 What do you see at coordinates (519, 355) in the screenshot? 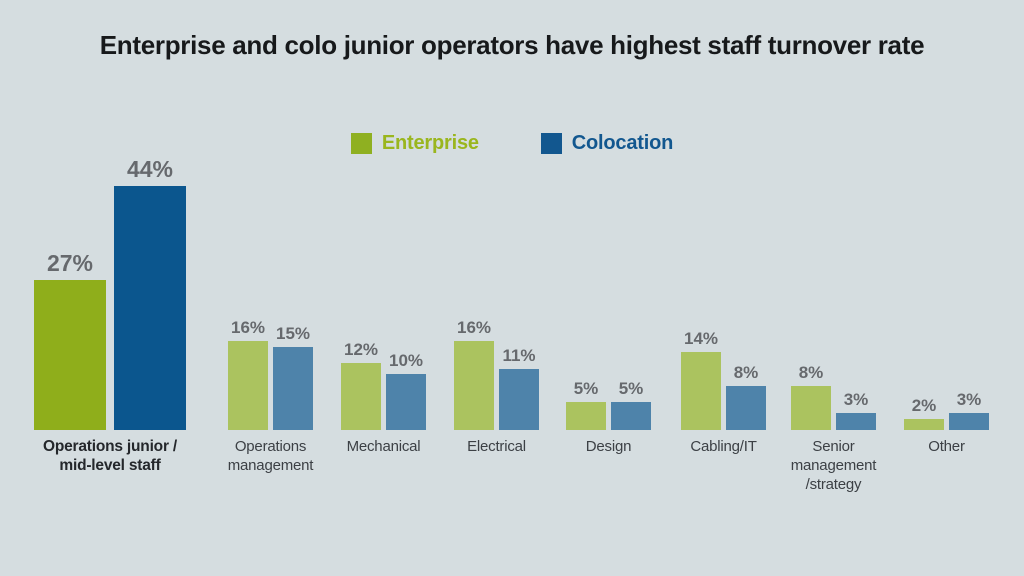
I see `value-label-colocation: 11%` at bounding box center [519, 355].